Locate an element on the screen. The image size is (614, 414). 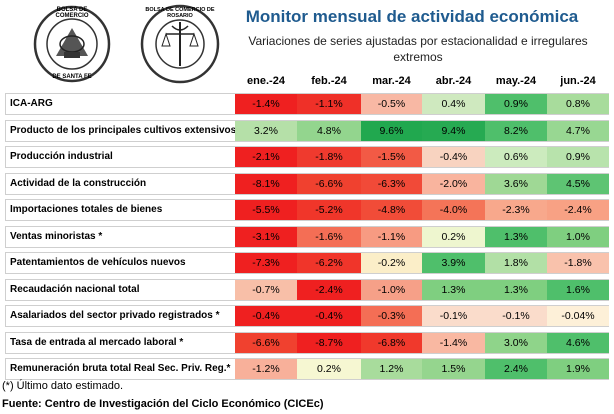
value-cell: 1.2% is located at coordinates (391, 369).